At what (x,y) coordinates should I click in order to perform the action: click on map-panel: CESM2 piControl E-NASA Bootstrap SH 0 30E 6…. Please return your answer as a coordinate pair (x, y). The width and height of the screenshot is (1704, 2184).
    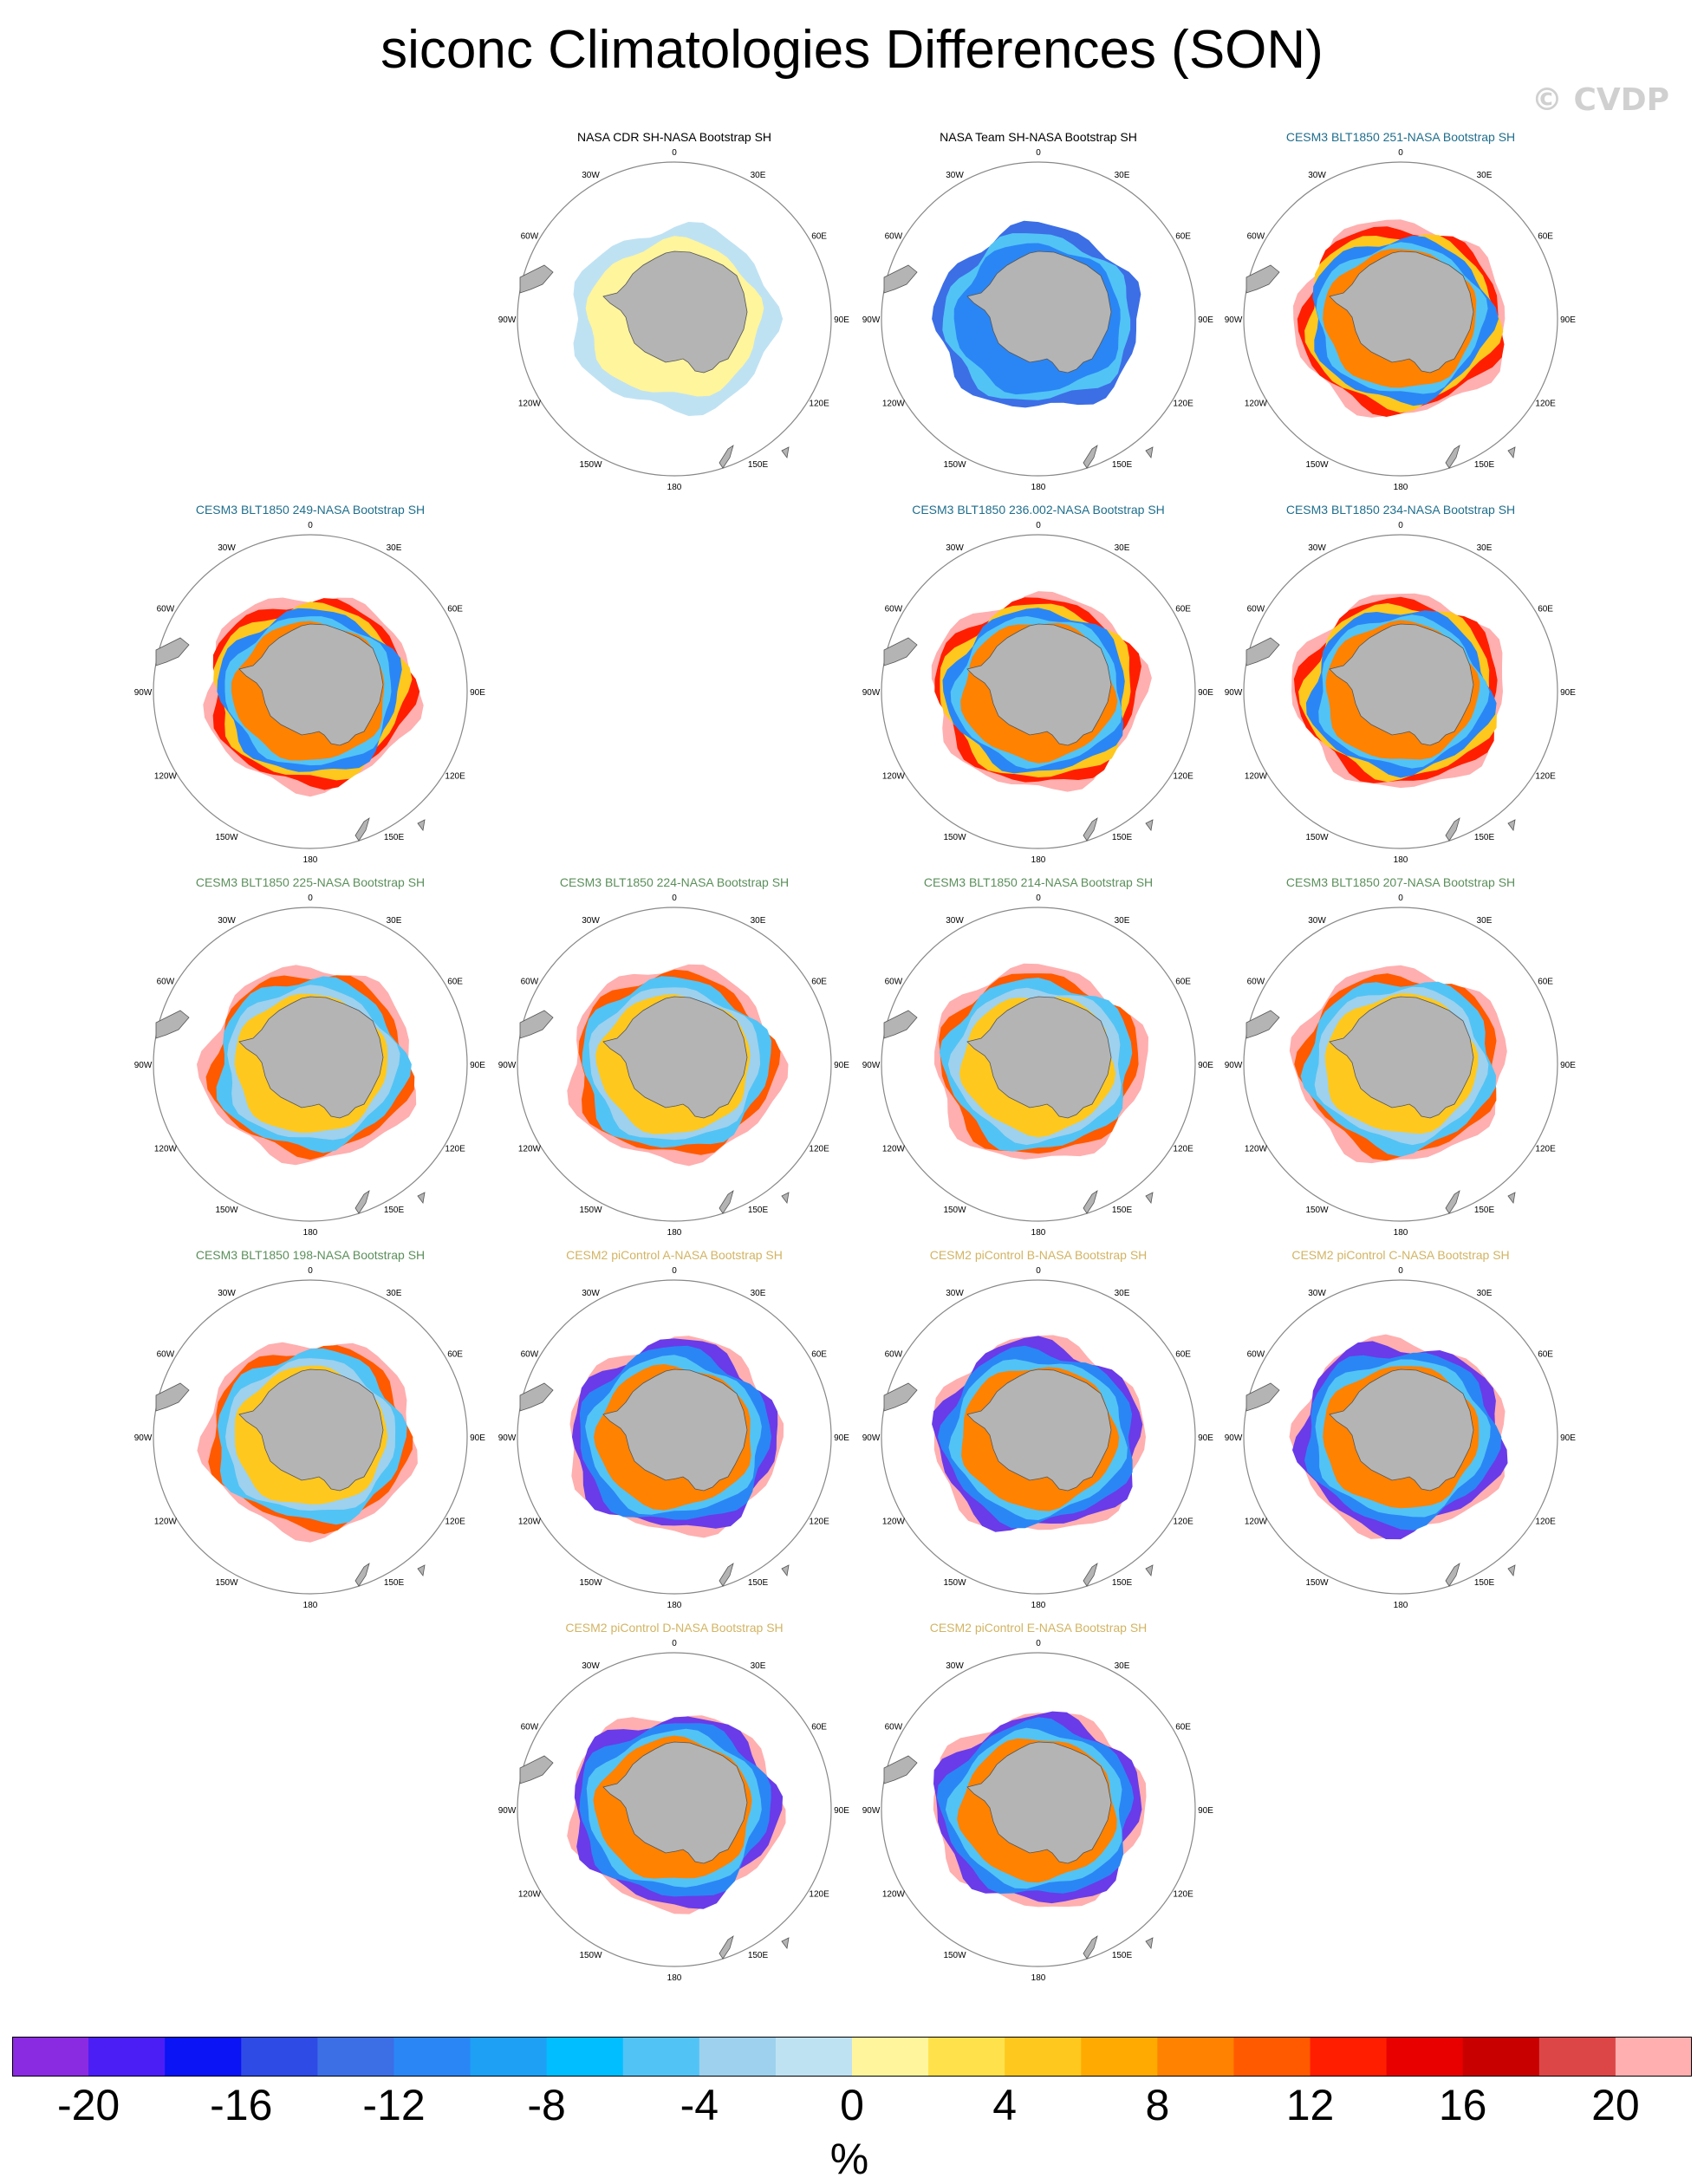
    Looking at the image, I should click on (1038, 1805).